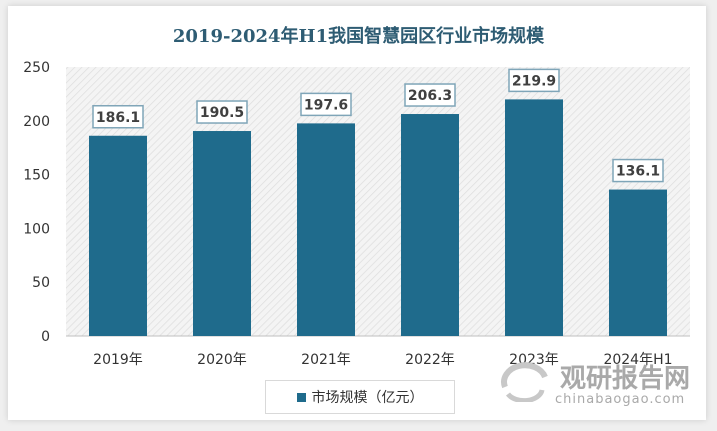 This screenshot has width=717, height=431. I want to click on legend: 市场规模（亿元）, so click(360, 397).